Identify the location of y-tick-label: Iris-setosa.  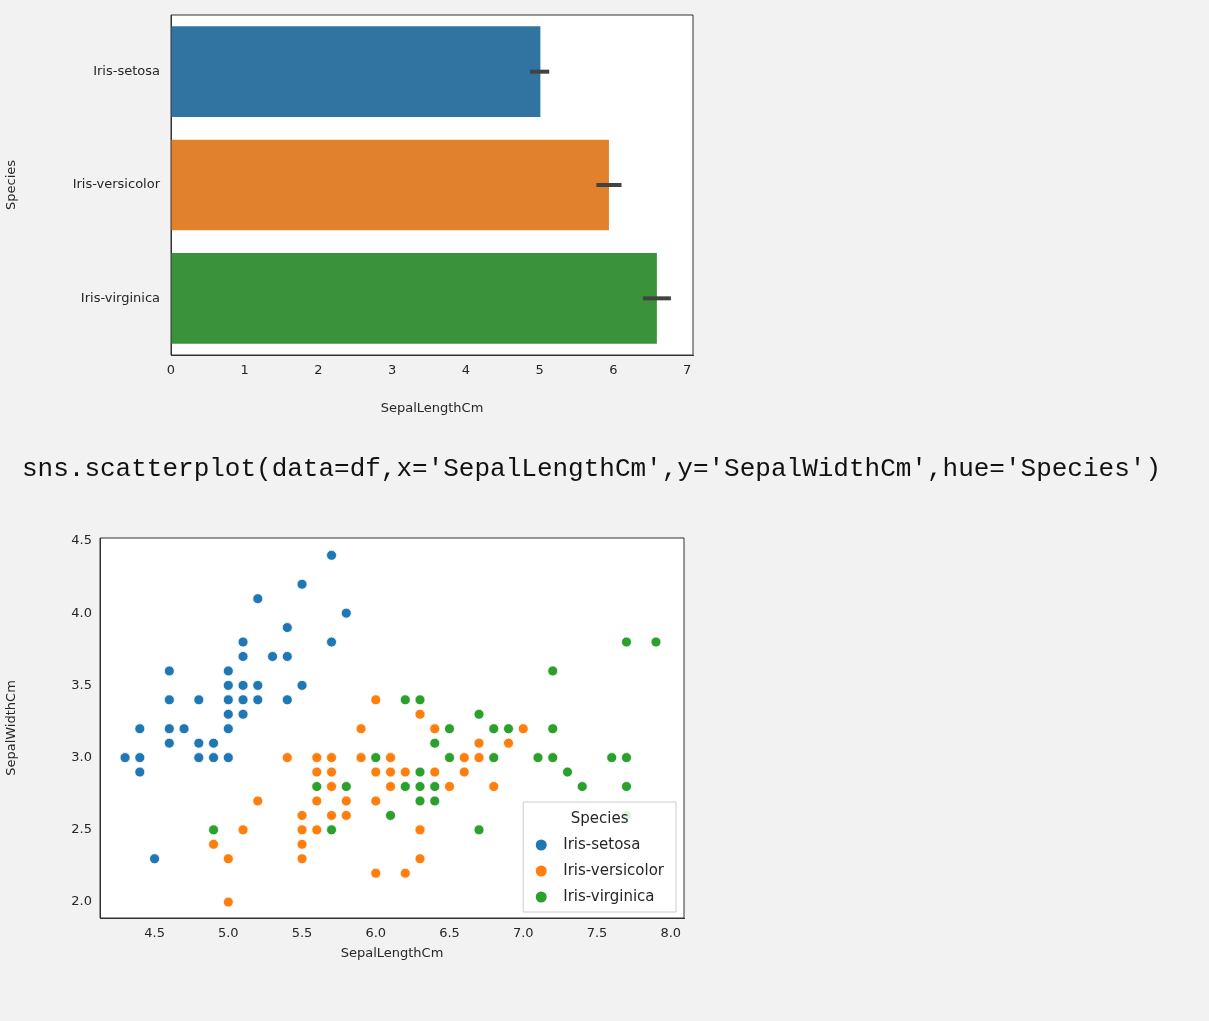
(126, 71).